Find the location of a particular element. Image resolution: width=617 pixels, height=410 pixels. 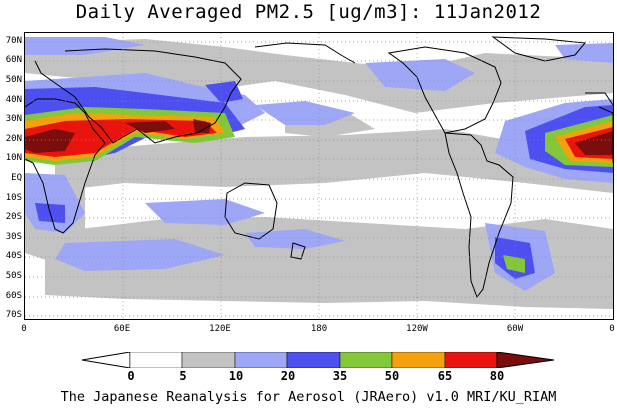

lat-label-40s: 40S is located at coordinates (13, 256).